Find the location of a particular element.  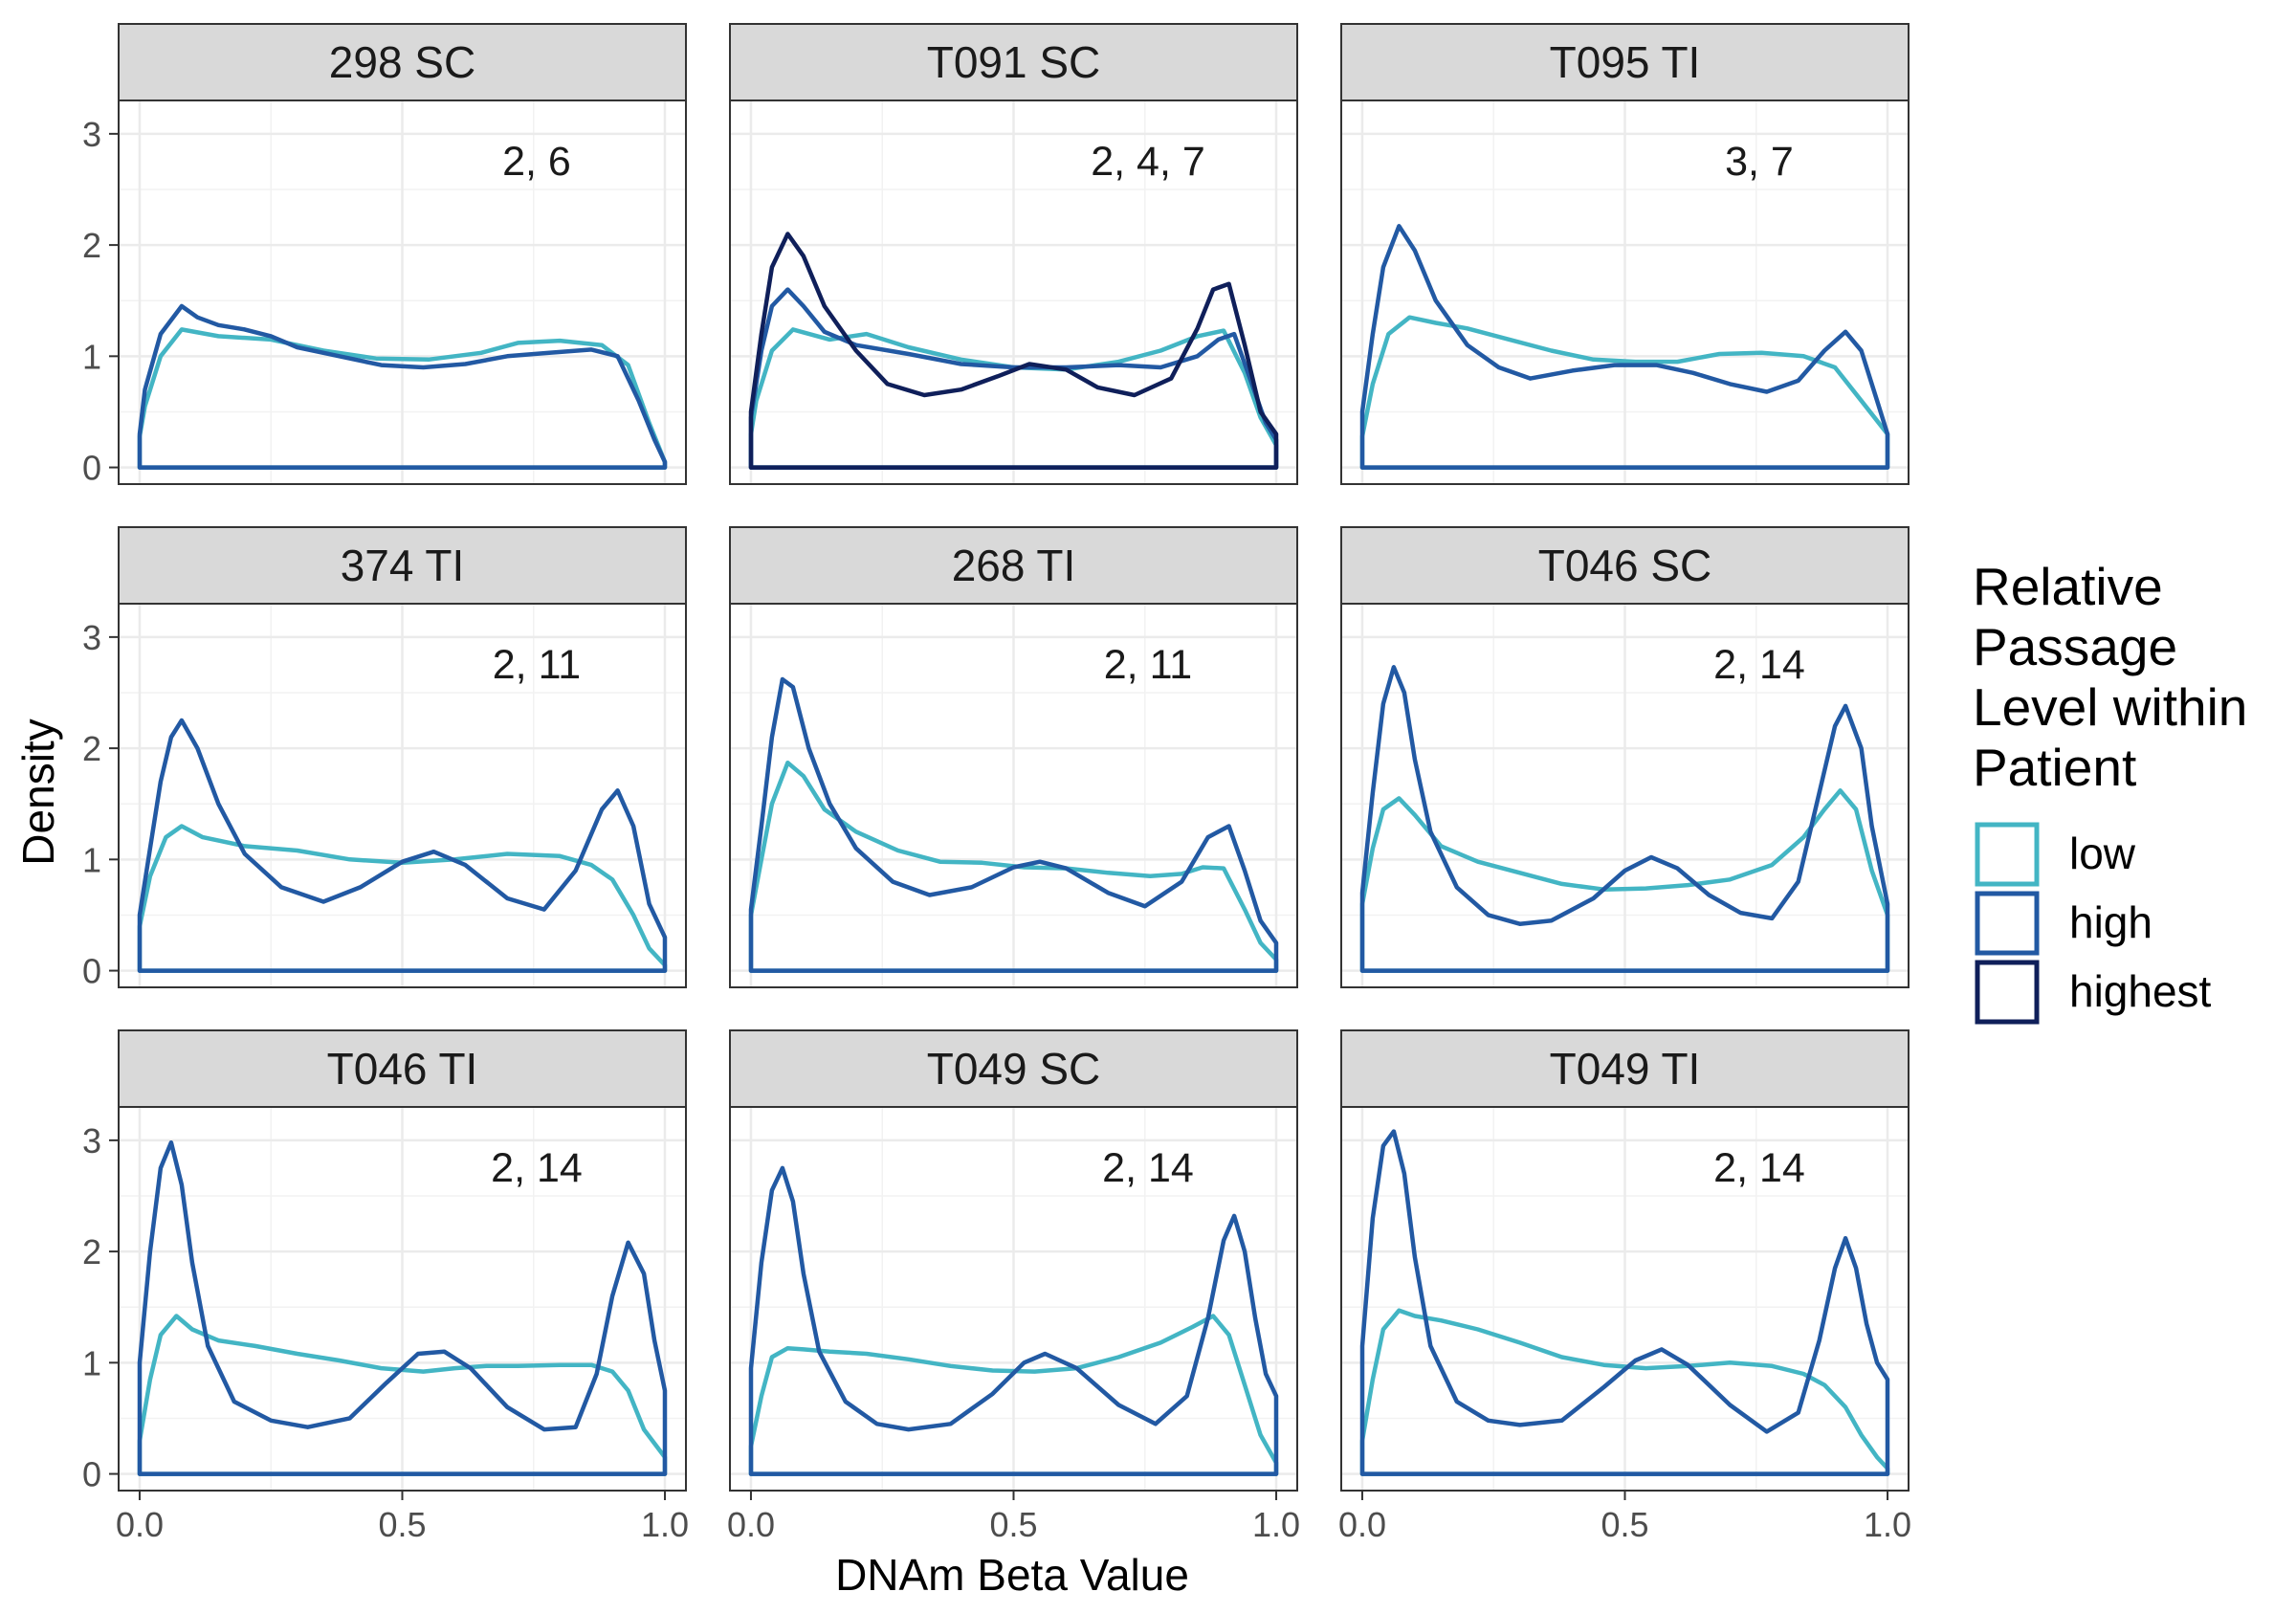

facet-title: T046 TI is located at coordinates (402, 1069).